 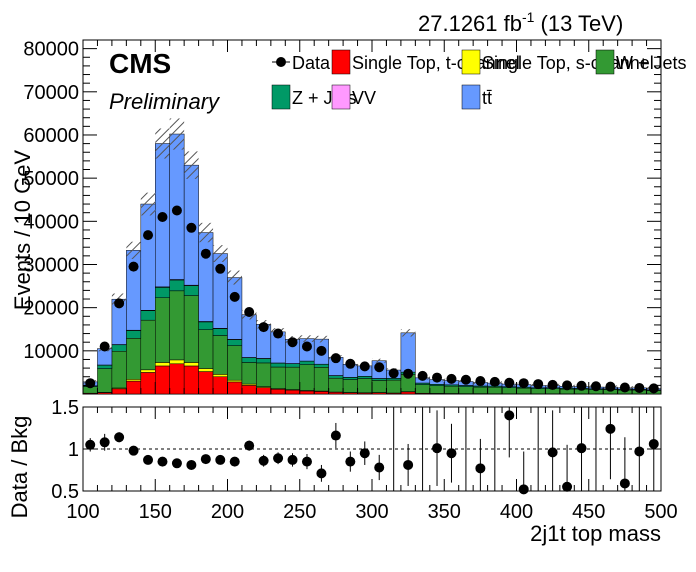 What do you see at coordinates (487, 98) in the screenshot?
I see `legend-label: tt̄` at bounding box center [487, 98].